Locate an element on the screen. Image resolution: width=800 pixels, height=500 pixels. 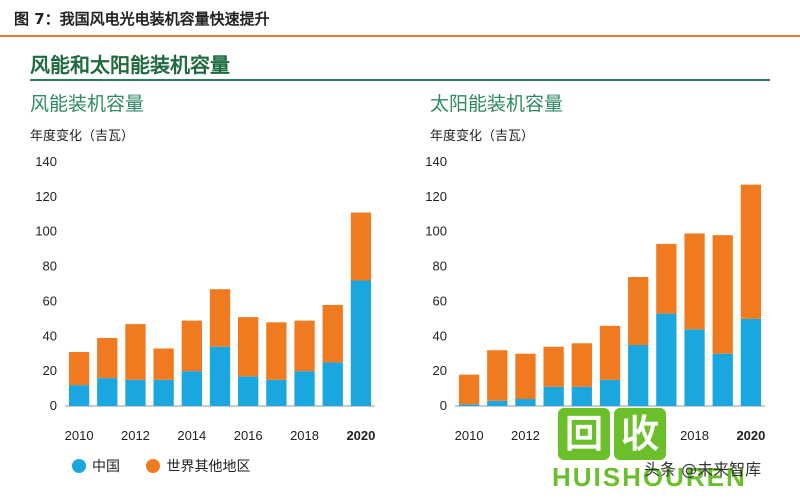
watermark-logo-char: 收 is located at coordinates (640, 434).